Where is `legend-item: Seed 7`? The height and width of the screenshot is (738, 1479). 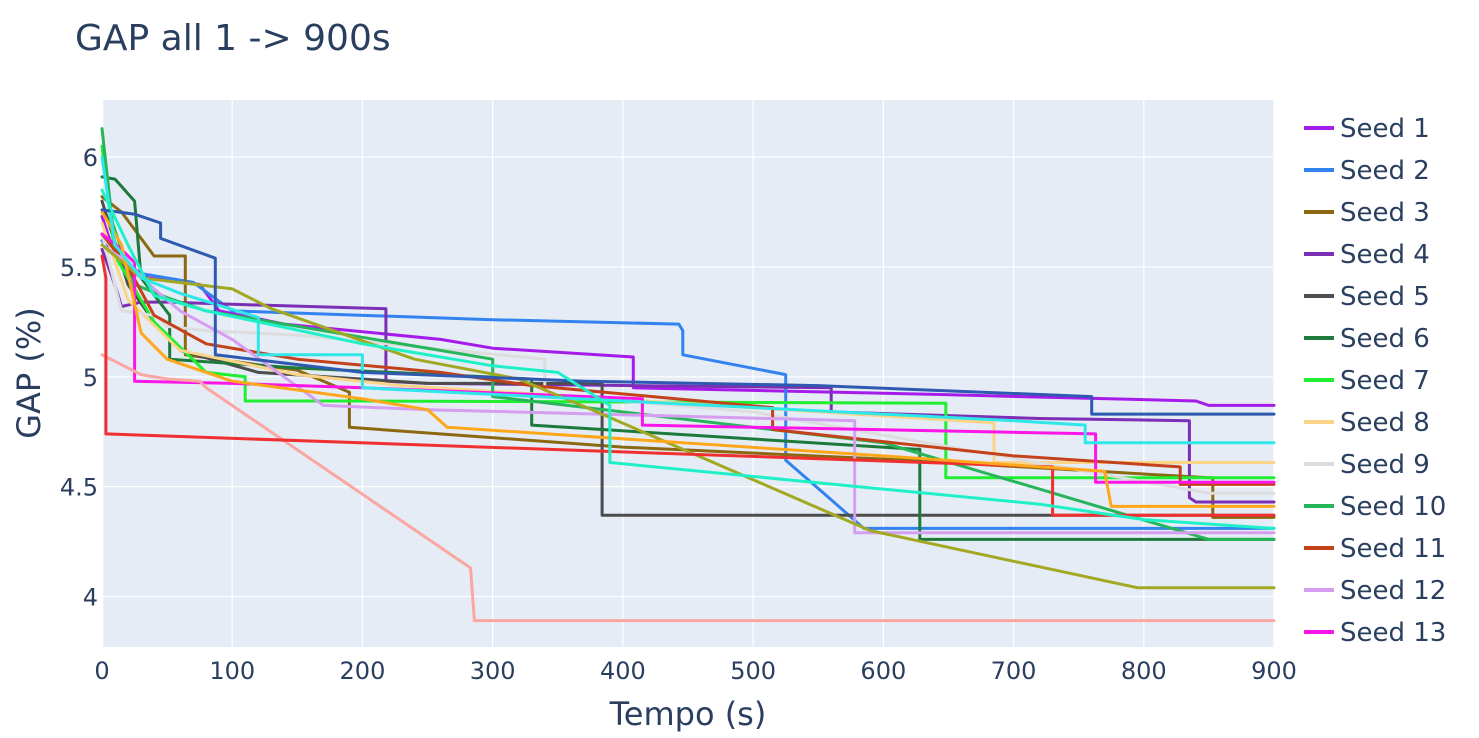 legend-item: Seed 7 is located at coordinates (1367, 381).